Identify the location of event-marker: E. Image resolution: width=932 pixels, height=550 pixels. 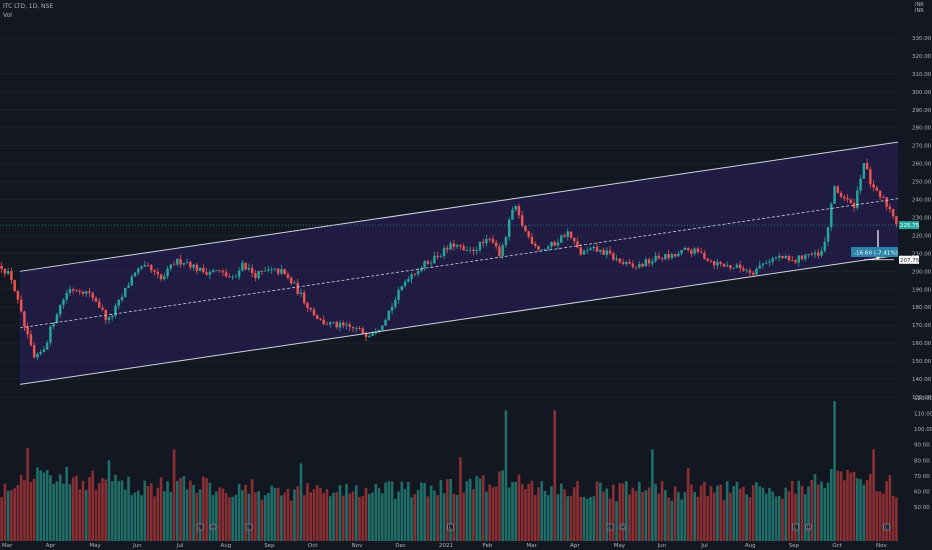
(451, 527).